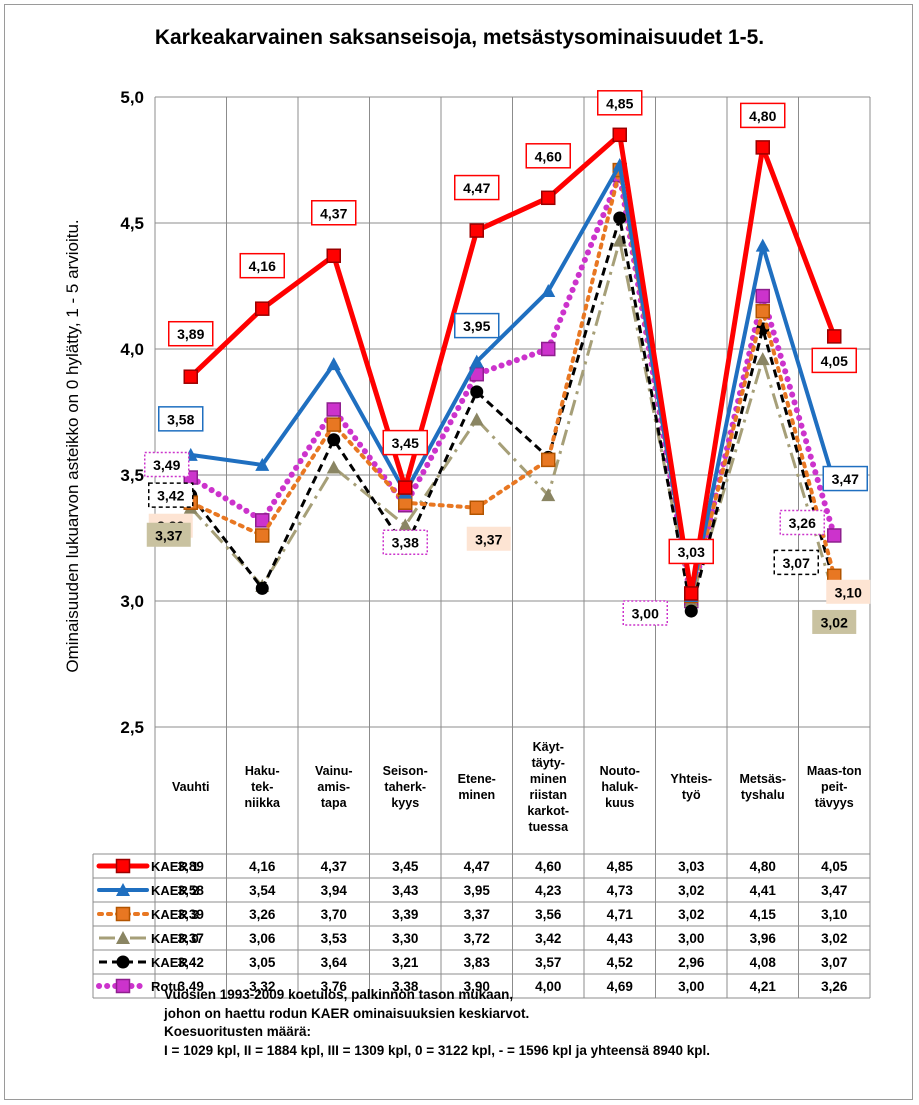 This screenshot has height=1105, width=919. What do you see at coordinates (175, 914) in the screenshot?
I see `legend-label: KAER 3` at bounding box center [175, 914].